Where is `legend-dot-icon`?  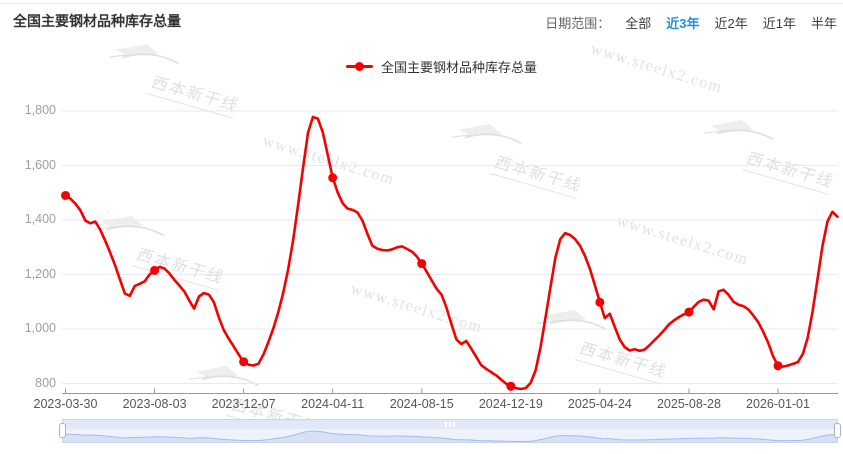
legend-dot-icon is located at coordinates (359, 66).